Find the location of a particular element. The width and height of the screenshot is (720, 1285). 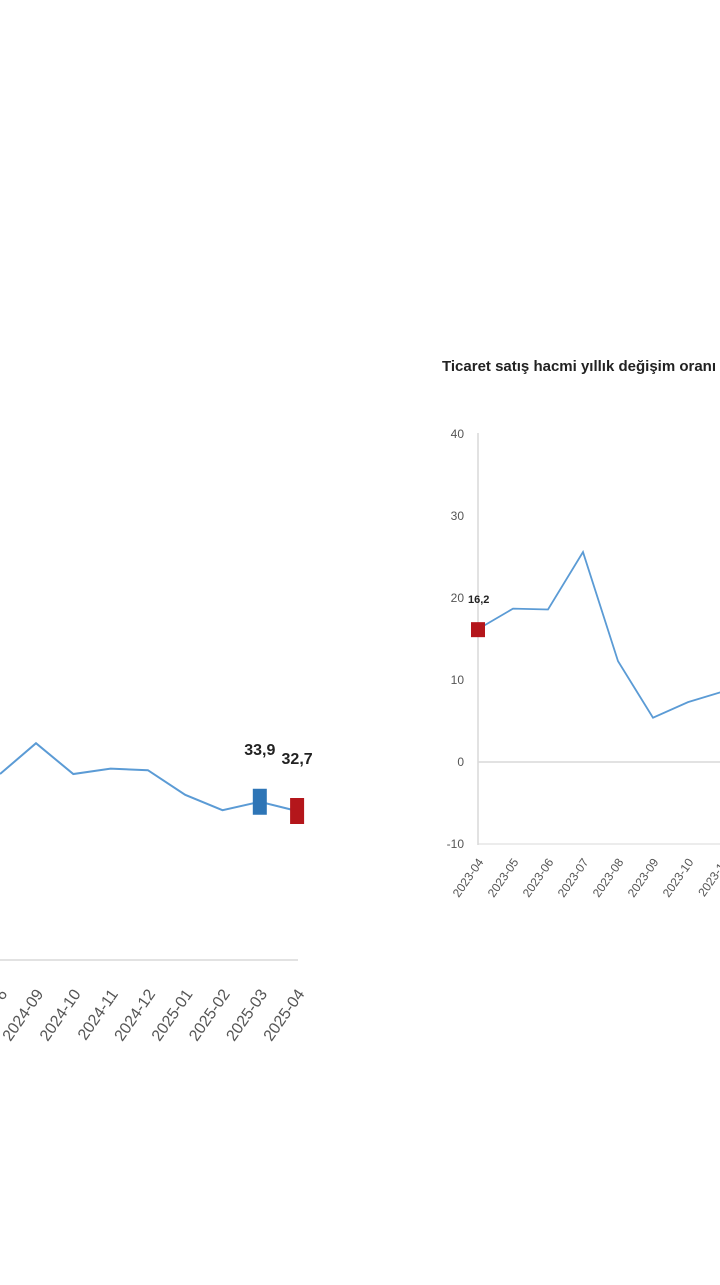

left-data-label-2025-03: 33,9 is located at coordinates (259, 750).